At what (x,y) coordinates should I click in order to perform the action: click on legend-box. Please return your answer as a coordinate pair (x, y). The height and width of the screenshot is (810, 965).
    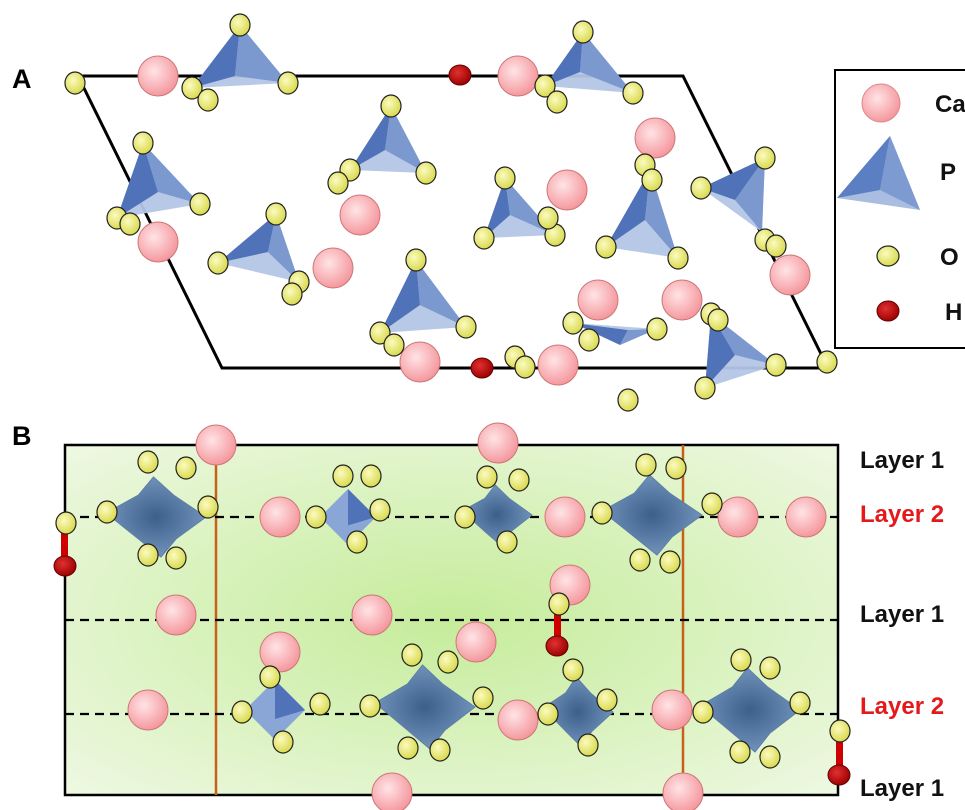
    Looking at the image, I should click on (899, 209).